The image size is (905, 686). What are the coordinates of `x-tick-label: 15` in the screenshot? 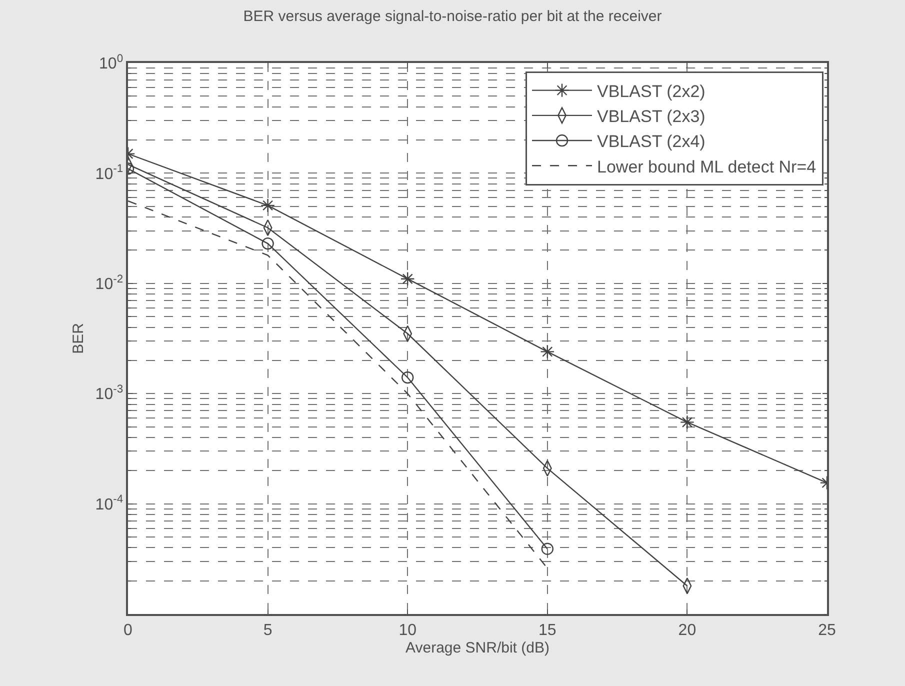 It's located at (547, 630).